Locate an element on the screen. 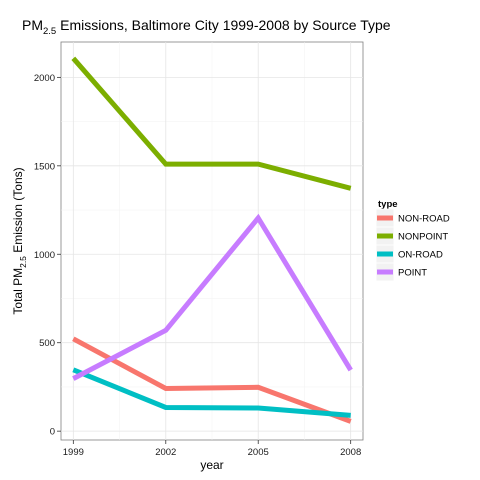 This screenshot has height=480, width=480. x-tick-label: 2005 is located at coordinates (258, 452).